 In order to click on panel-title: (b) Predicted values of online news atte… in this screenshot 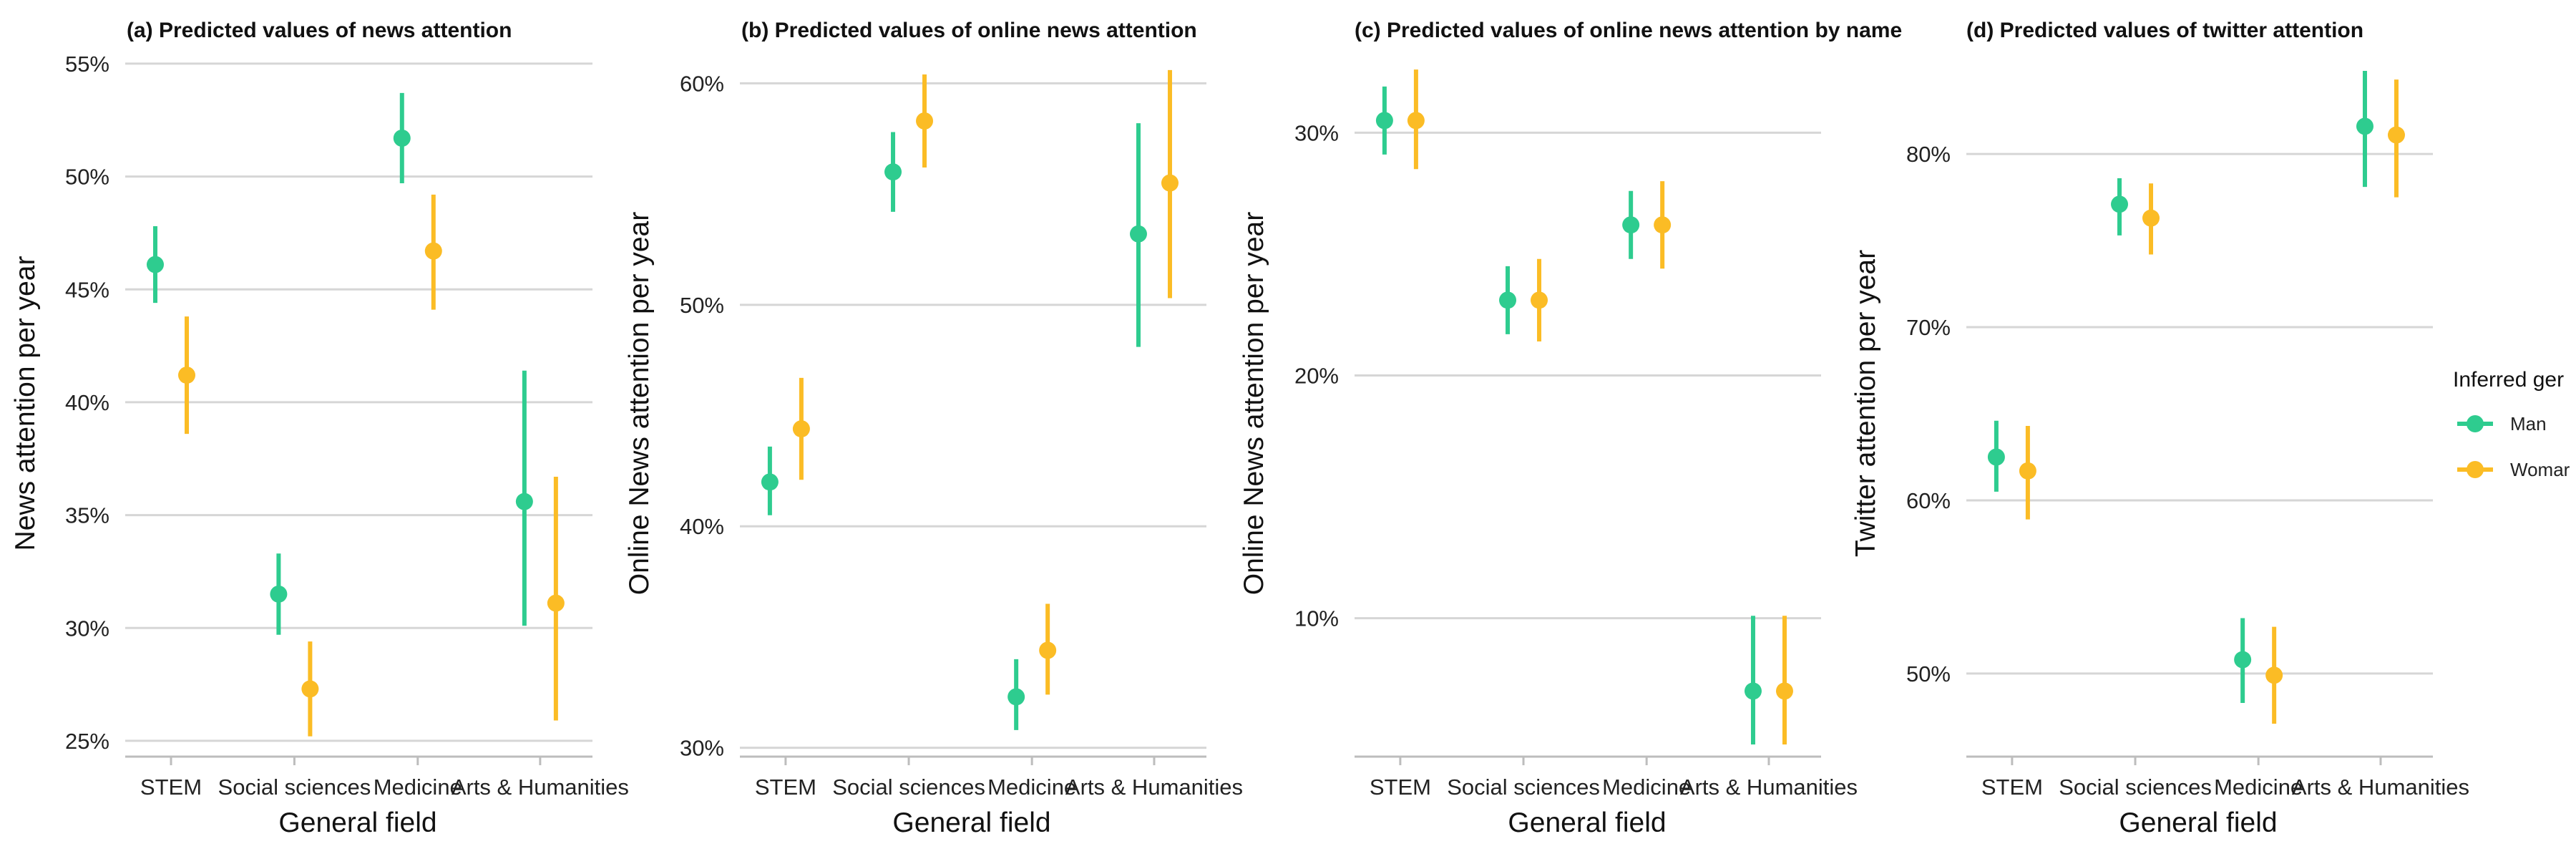, I will do `click(969, 30)`.